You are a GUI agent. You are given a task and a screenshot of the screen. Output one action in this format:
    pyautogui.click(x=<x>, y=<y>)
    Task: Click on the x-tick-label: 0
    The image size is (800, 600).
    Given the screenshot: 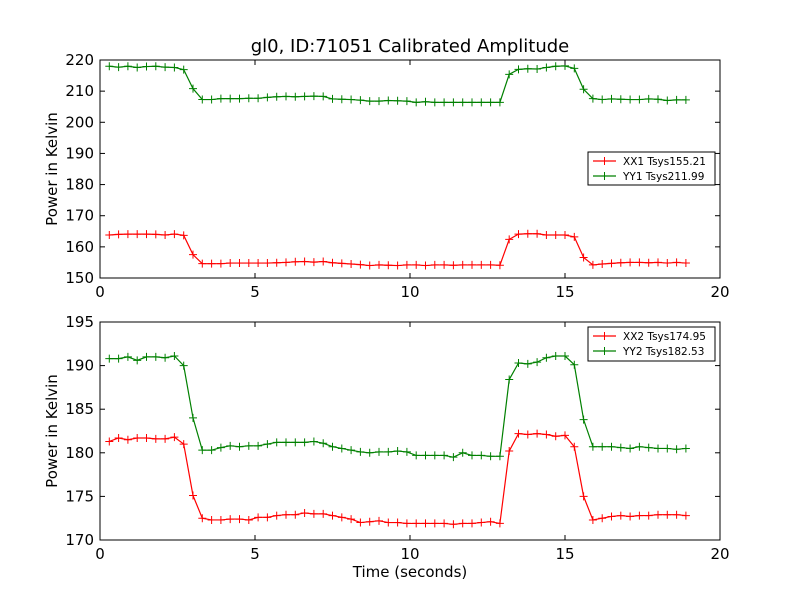 What is the action you would take?
    pyautogui.click(x=100, y=554)
    